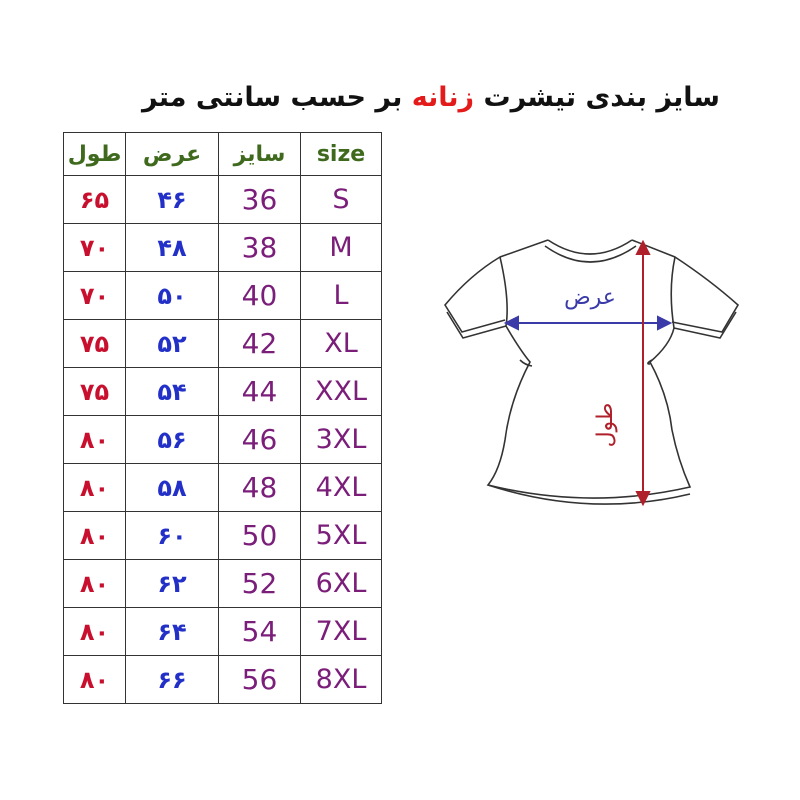 The width and height of the screenshot is (800, 800). Describe the element at coordinates (259, 439) in the screenshot. I see `cell-size-number: 46` at that location.